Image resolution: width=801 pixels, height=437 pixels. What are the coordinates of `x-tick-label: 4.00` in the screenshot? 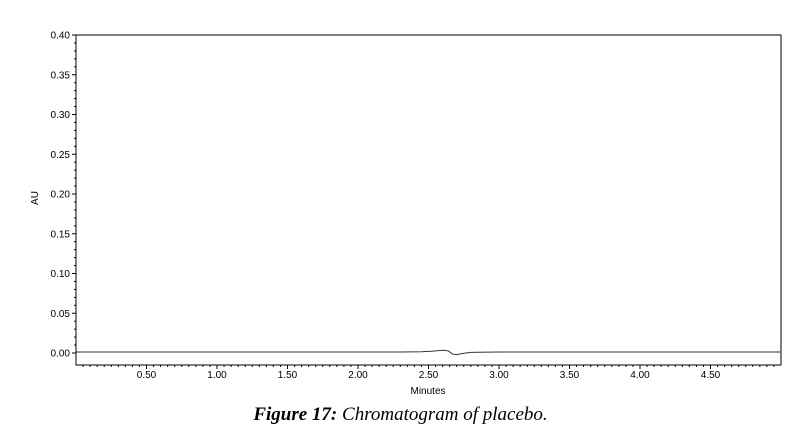 It's located at (640, 375).